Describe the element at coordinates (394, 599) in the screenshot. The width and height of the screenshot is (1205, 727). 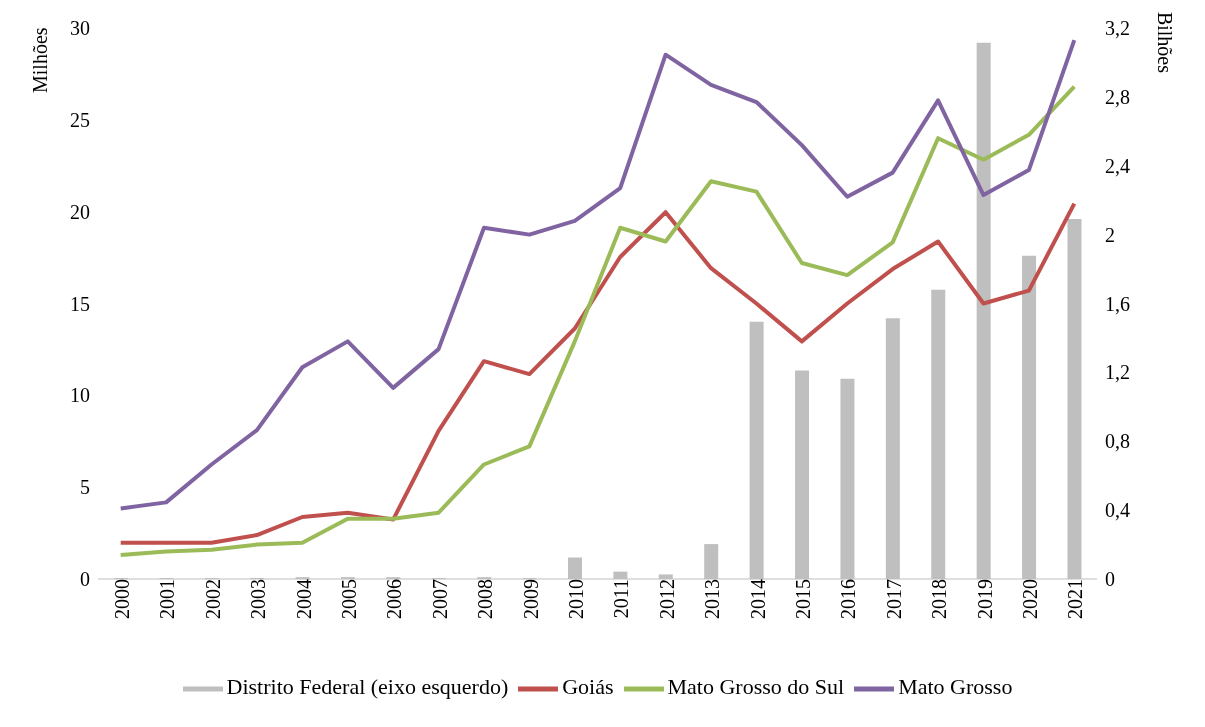
I see `x-tick-label: 2006` at that location.